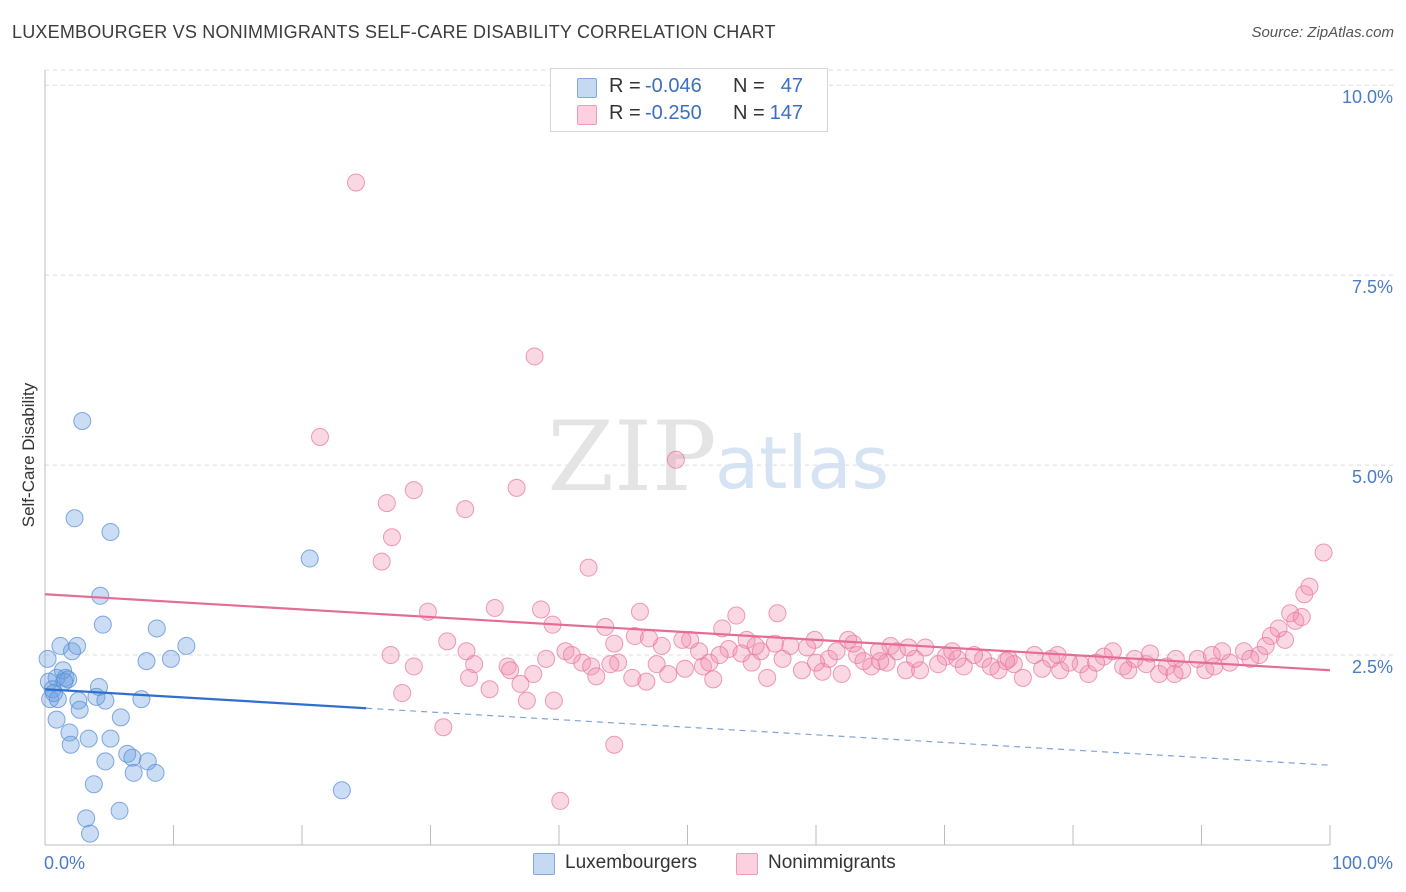 The width and height of the screenshot is (1406, 892). Describe the element at coordinates (1372, 477) in the screenshot. I see `y-tick-label: 5.0%` at that location.